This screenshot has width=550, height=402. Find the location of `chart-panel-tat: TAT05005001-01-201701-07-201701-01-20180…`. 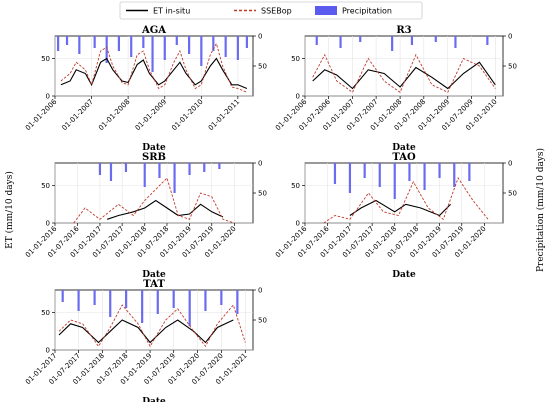

chart-panel-tat: TAT05005001-01-201701-07-201701-01-20180… is located at coordinates (145, 340).